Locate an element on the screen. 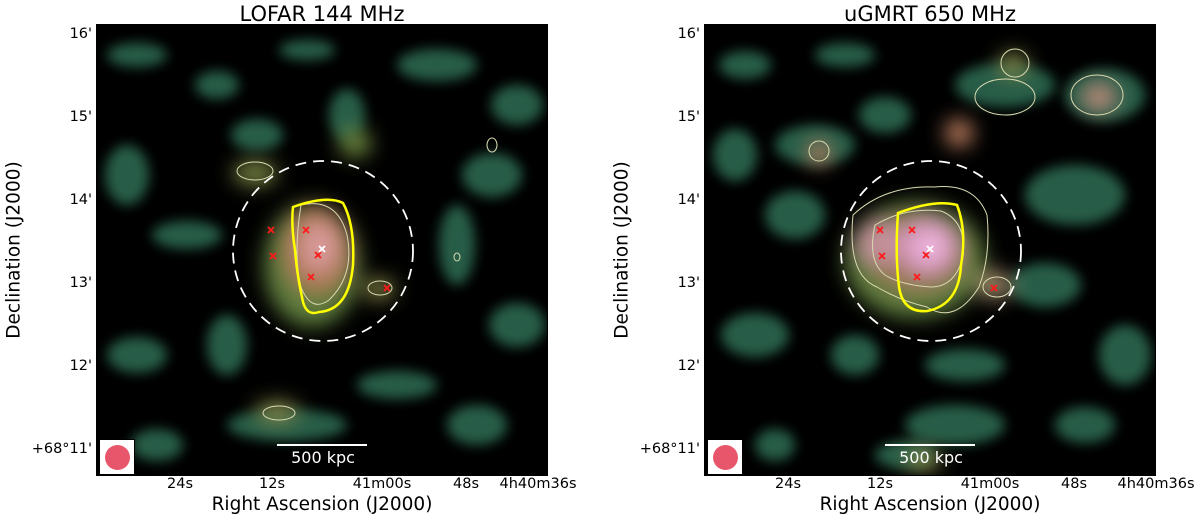 The width and height of the screenshot is (1200, 519). panel-title: LOFAR 144 MHz is located at coordinates (322, 14).